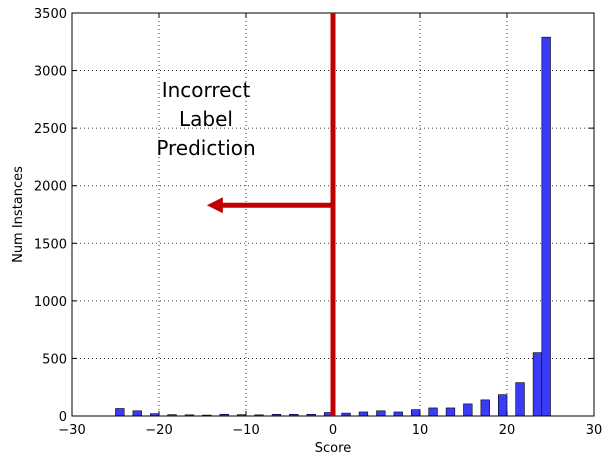 Image resolution: width=602 pixels, height=457 pixels. I want to click on annotation-line-prediction: Prediction, so click(205, 148).